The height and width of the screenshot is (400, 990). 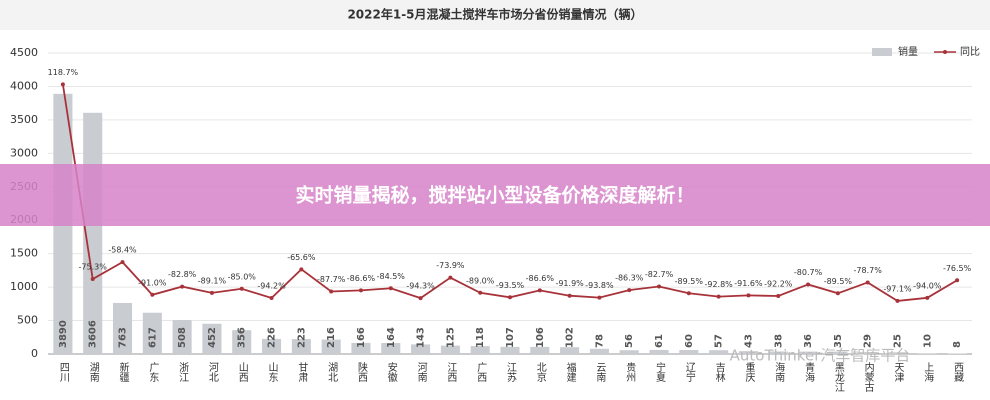 What do you see at coordinates (808, 341) in the screenshot?
I see `bar-label: 36` at bounding box center [808, 341].